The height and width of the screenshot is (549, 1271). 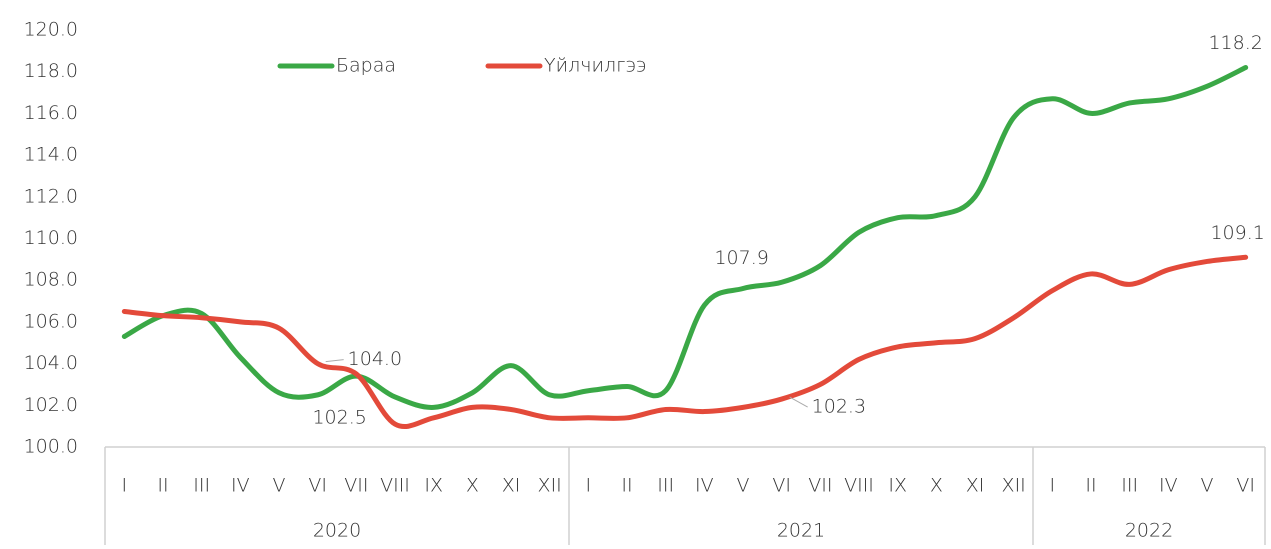 What do you see at coordinates (51, 238) in the screenshot?
I see `y-tick-label: 110.0` at bounding box center [51, 238].